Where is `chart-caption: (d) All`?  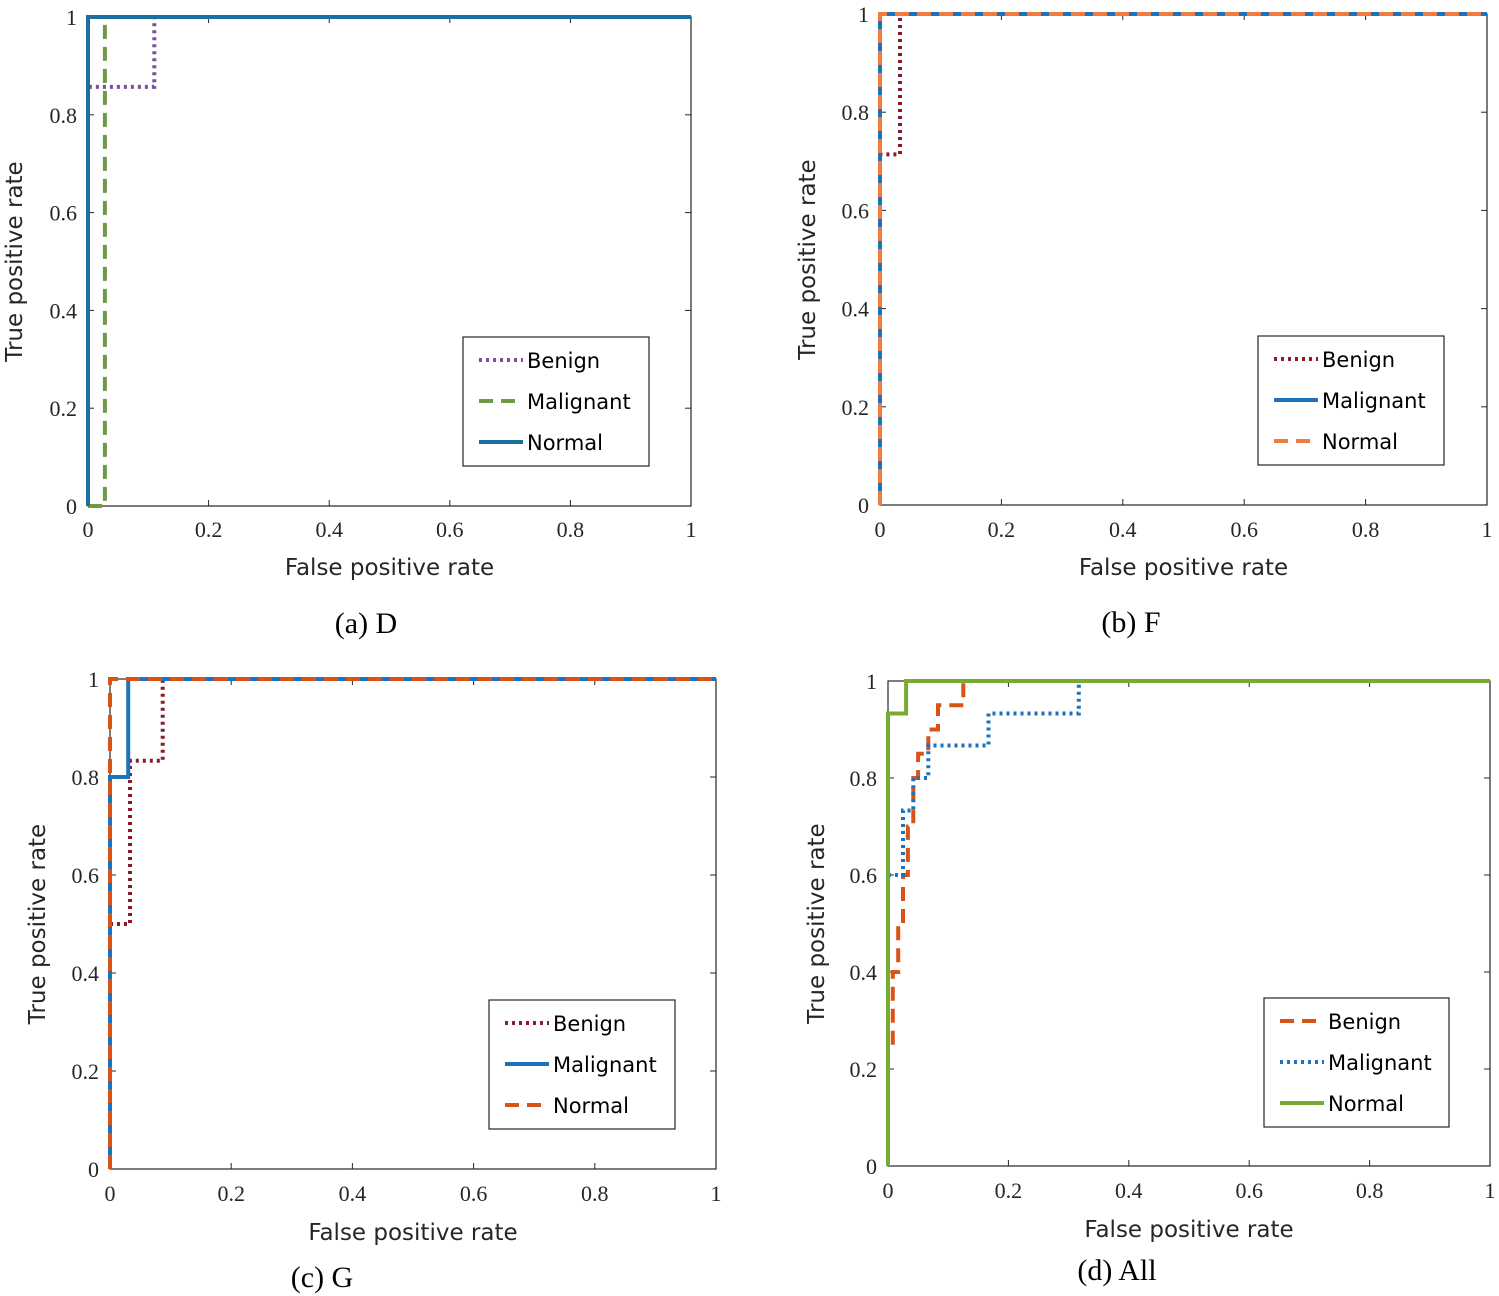
chart-caption: (d) All is located at coordinates (1116, 1270).